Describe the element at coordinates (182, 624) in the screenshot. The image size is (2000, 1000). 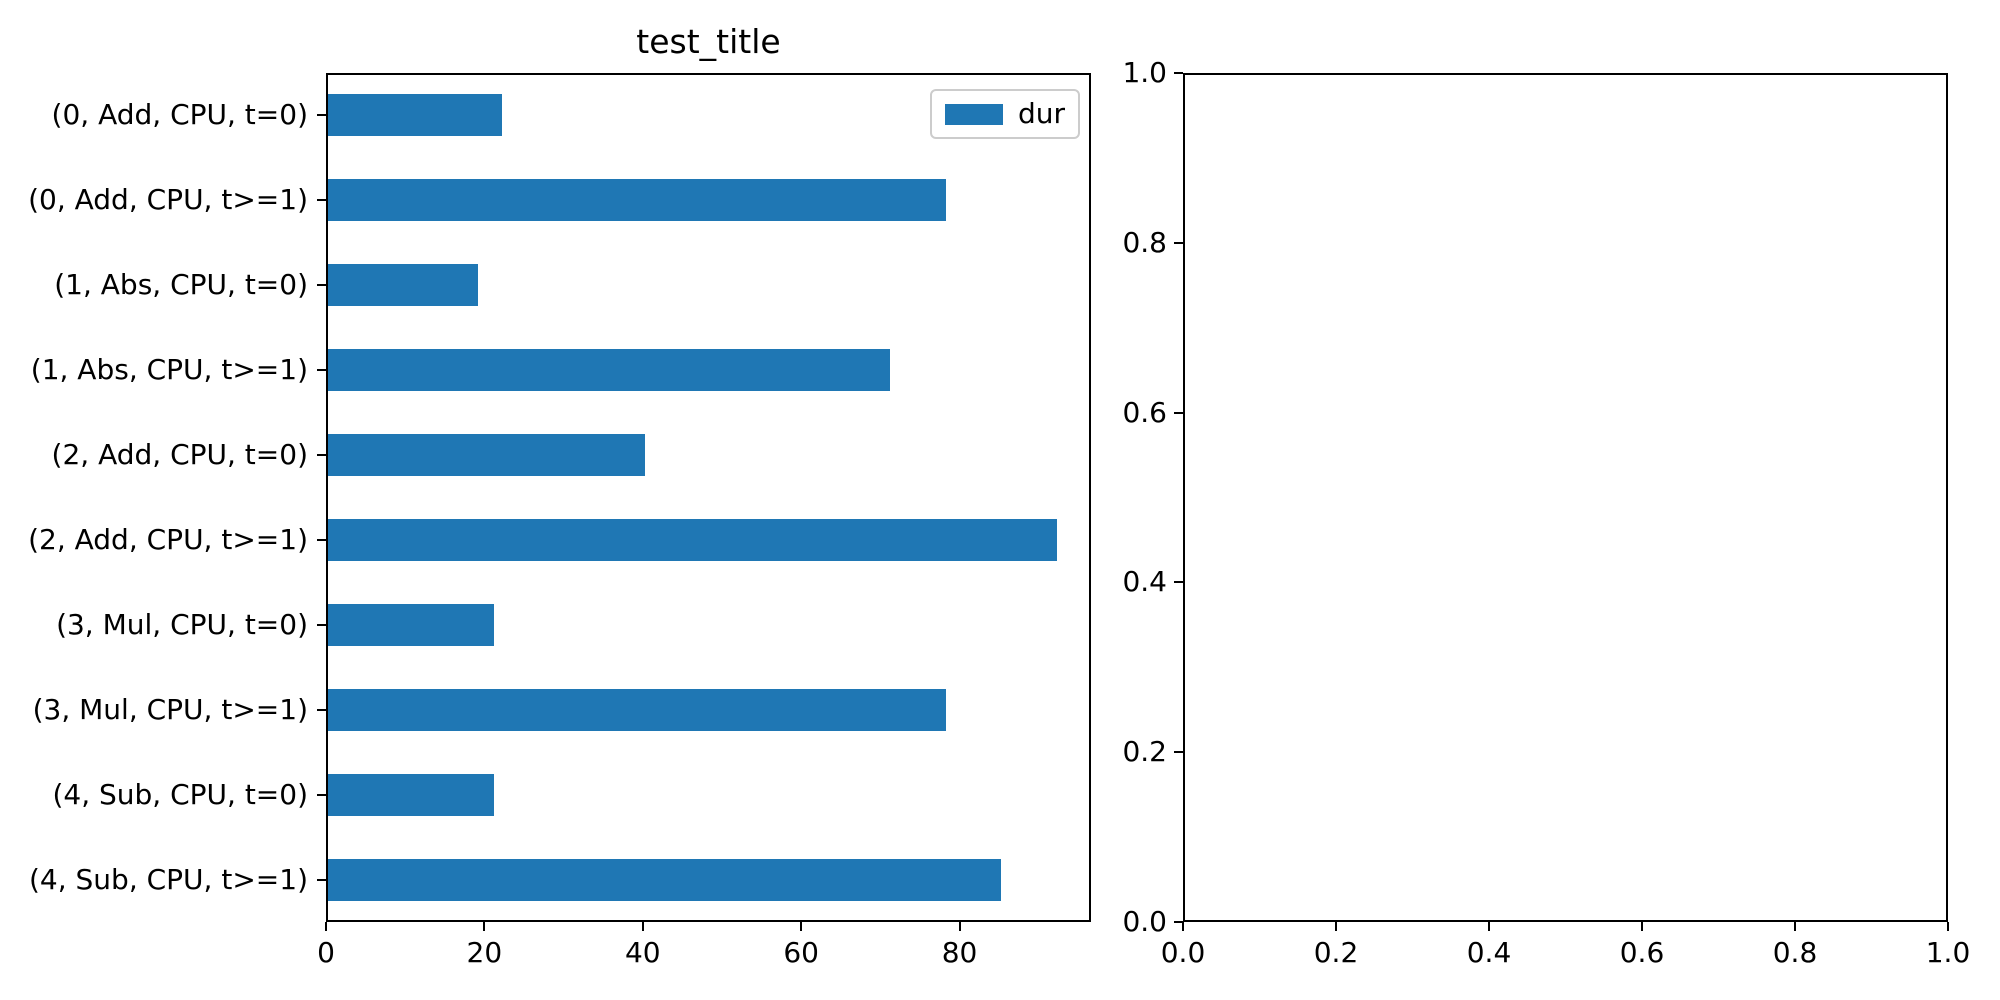
I see `category-label: (3, Mul, CPU, t=0)` at that location.